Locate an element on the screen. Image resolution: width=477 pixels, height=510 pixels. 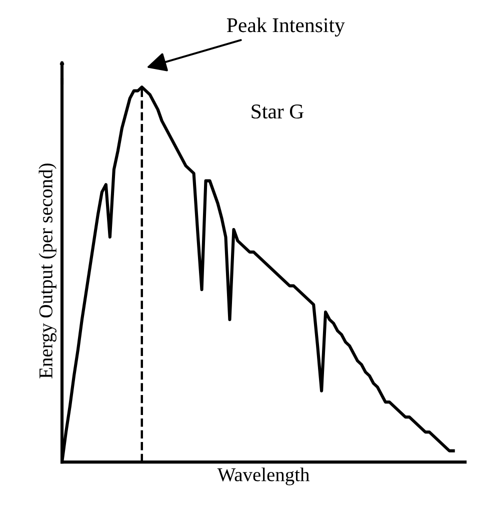
y-axis-title: Energy Output (per second) is located at coordinates (47, 271).